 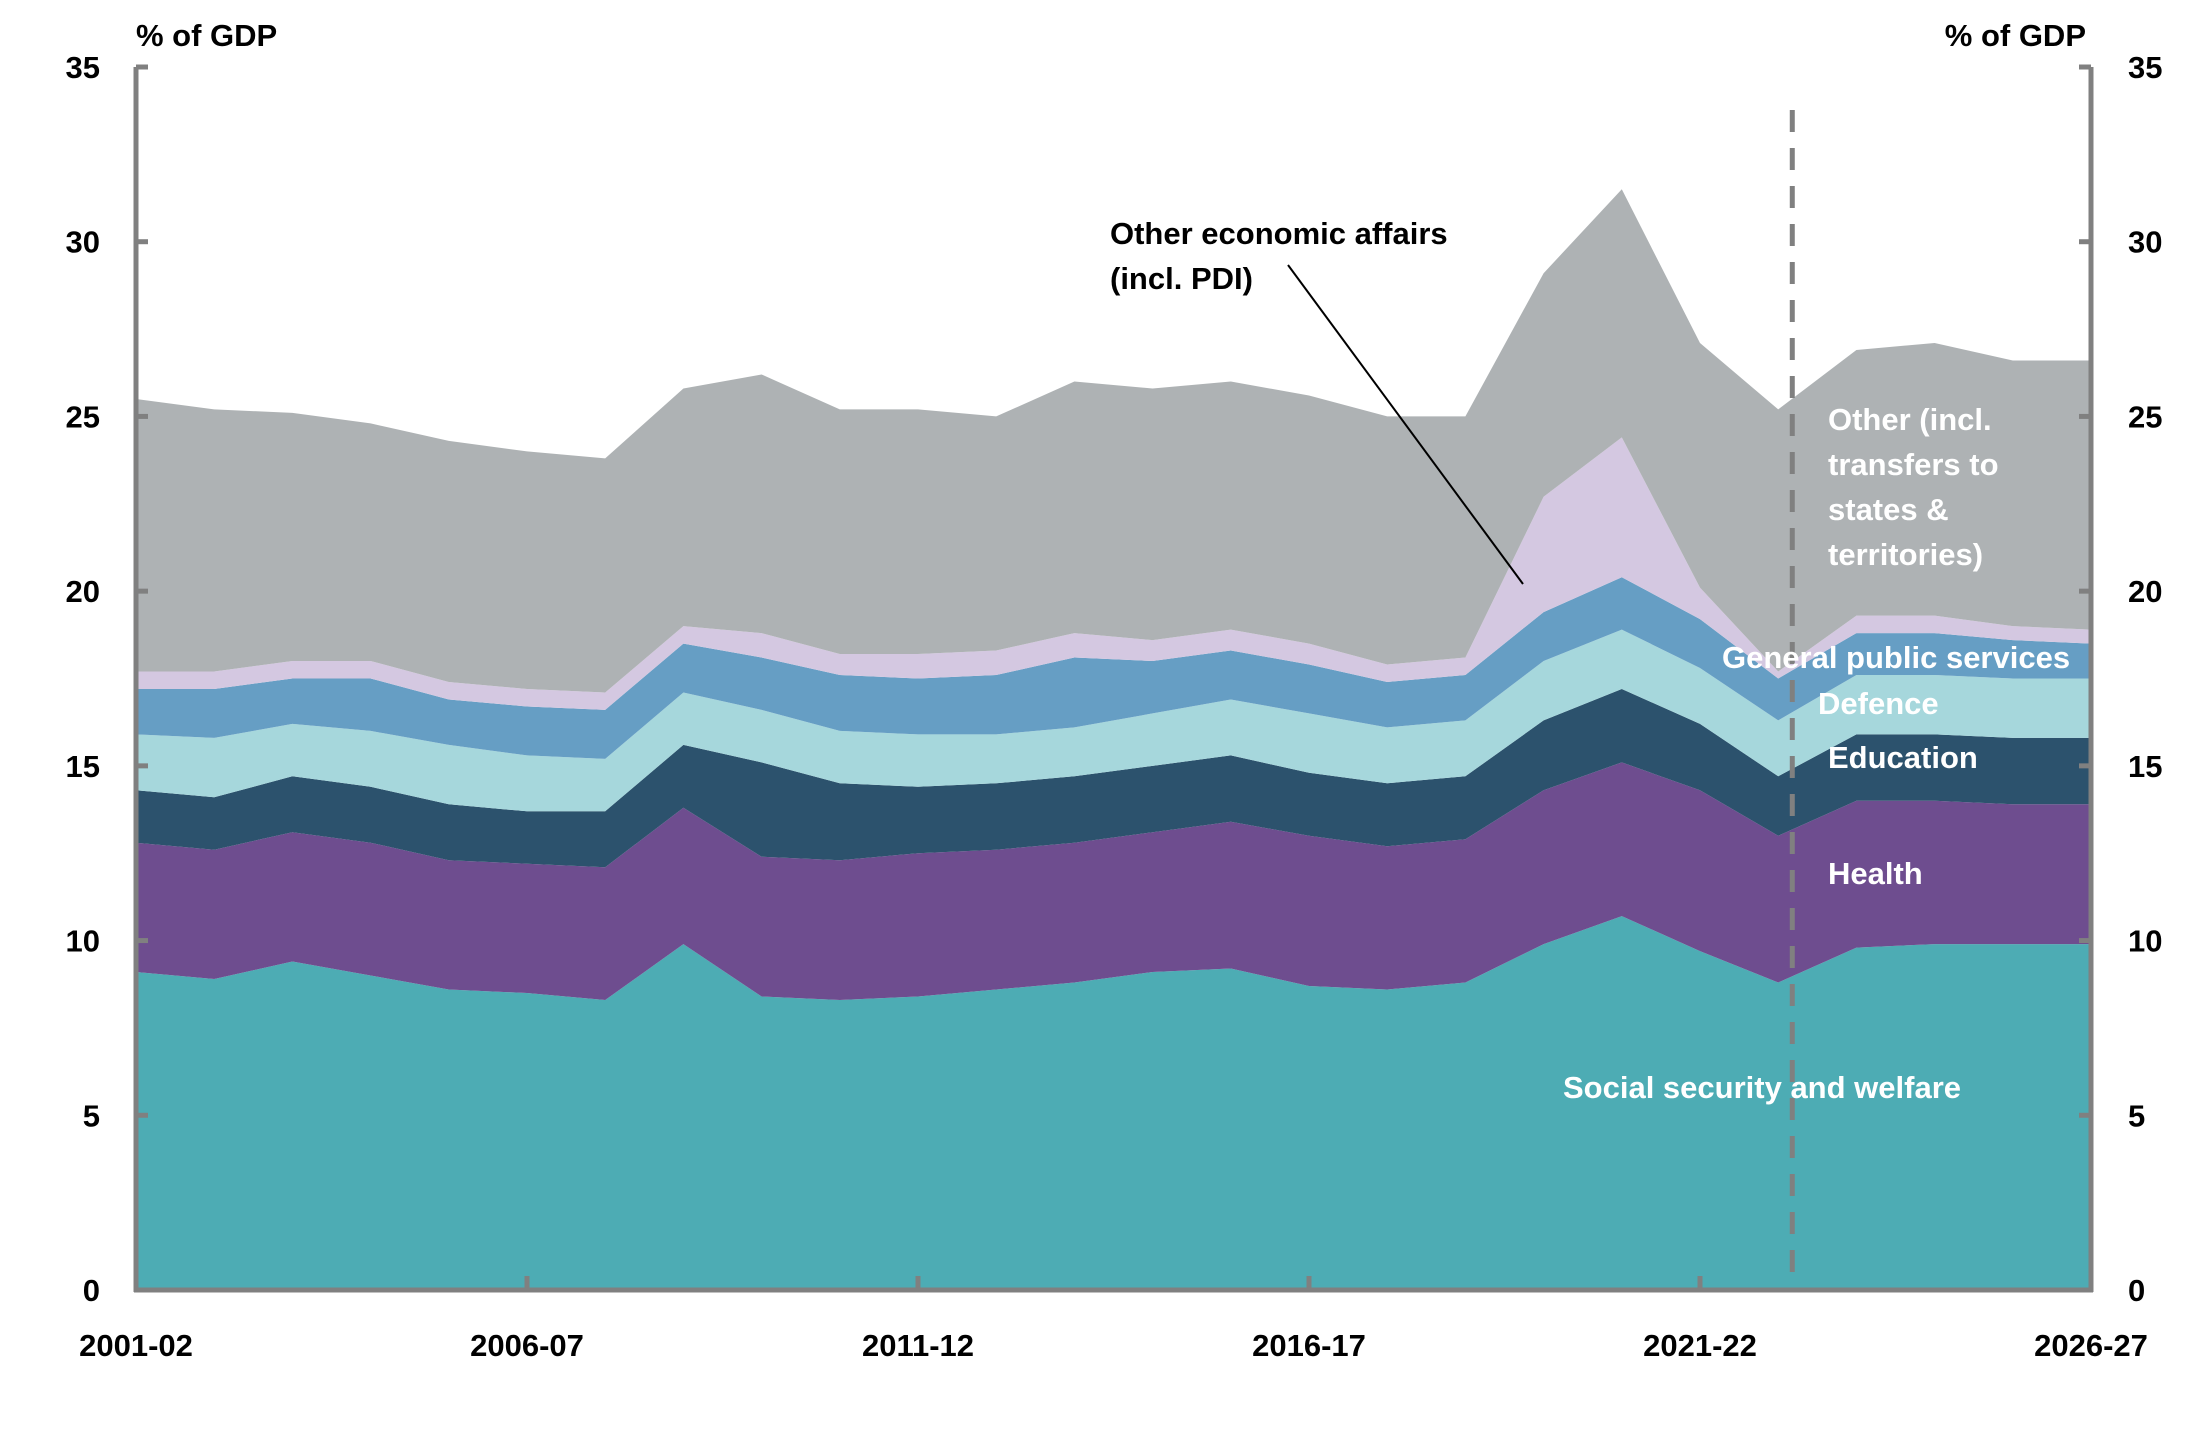 I want to click on label-social-security: Social security and welfare, so click(x=1762, y=1087).